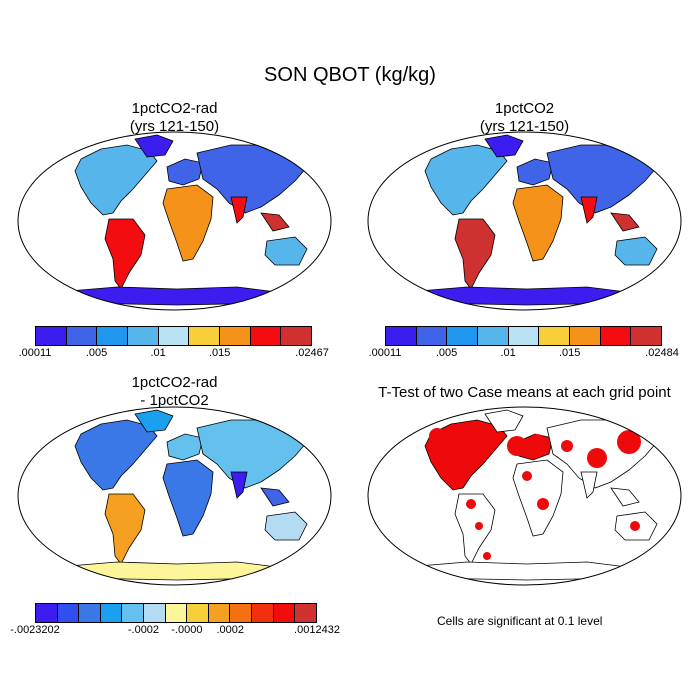 This screenshot has width=700, height=700. Describe the element at coordinates (143, 630) in the screenshot. I see `colorbar-tick-label: -.0002` at that location.